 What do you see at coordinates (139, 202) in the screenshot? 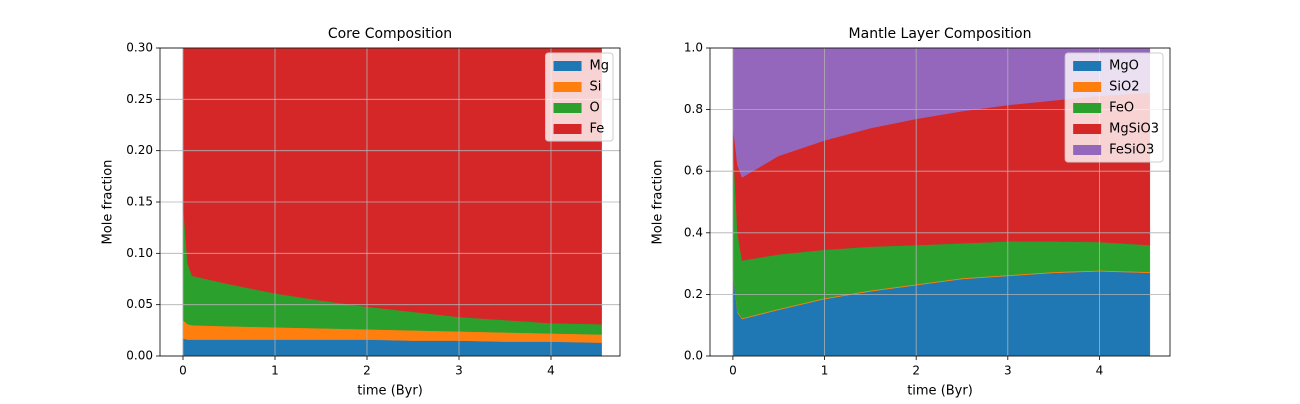
I see `y-tick-label: 0.15` at bounding box center [139, 202].